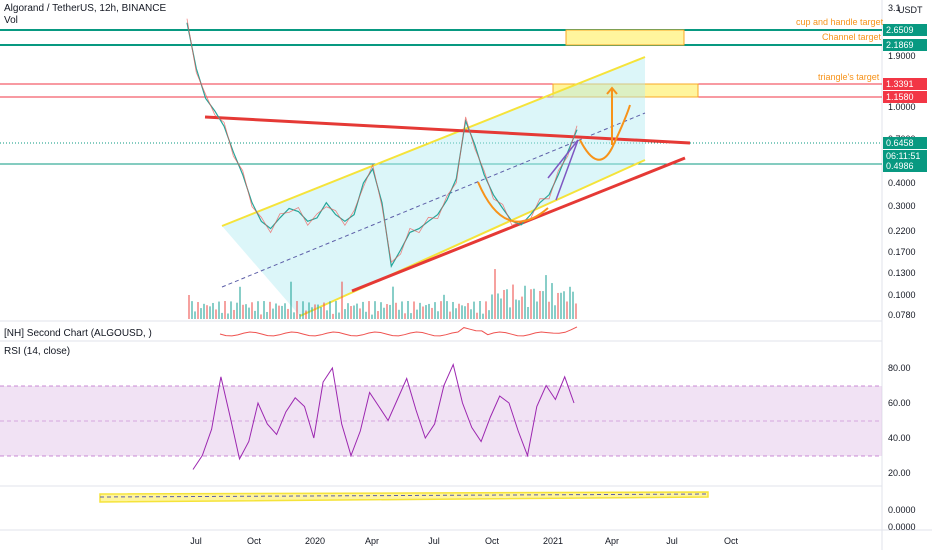  I want to click on cup-arc, so click(513, 202).